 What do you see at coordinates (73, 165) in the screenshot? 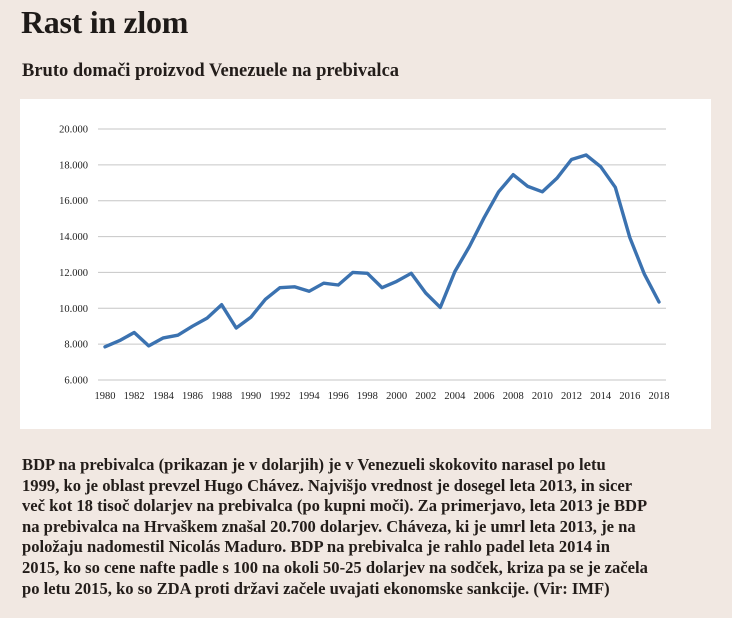
I see `y-tick-label: 18.000` at bounding box center [73, 165].